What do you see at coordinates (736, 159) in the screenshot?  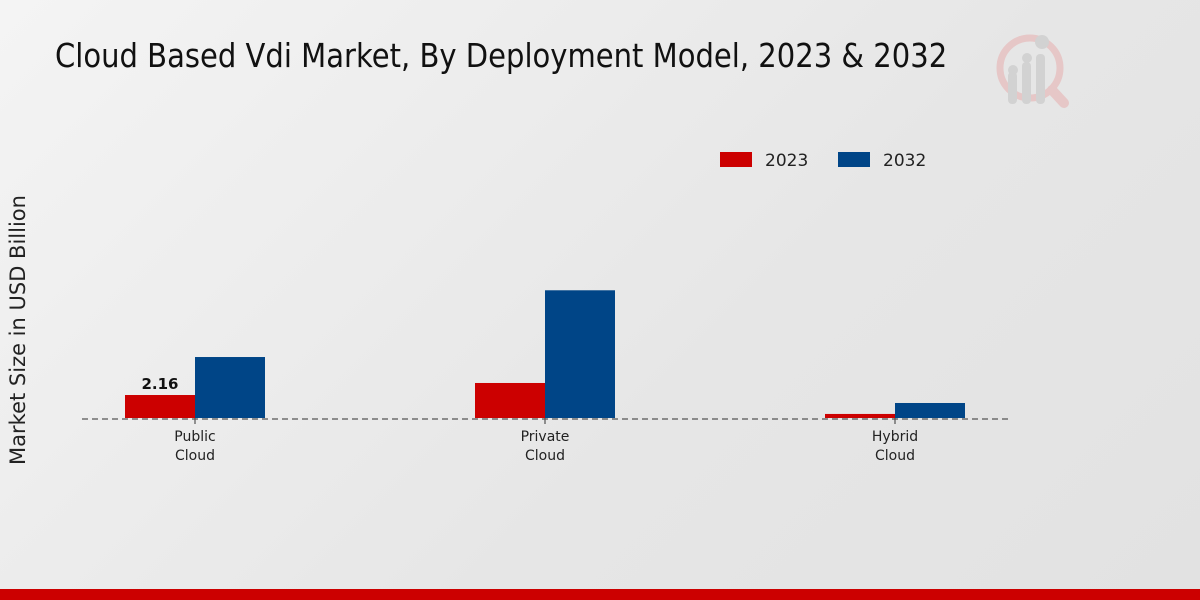 I see `legend-swatch-2023` at bounding box center [736, 159].